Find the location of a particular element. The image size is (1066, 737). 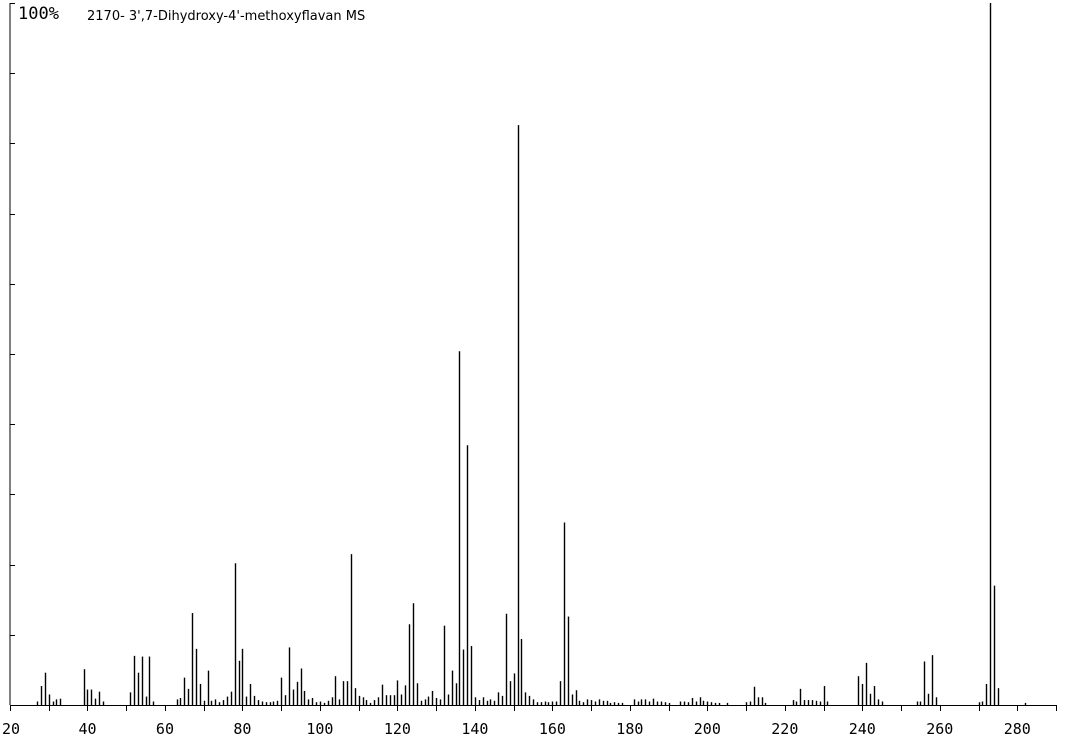

x-tick-label-60: 60 is located at coordinates (165, 728).